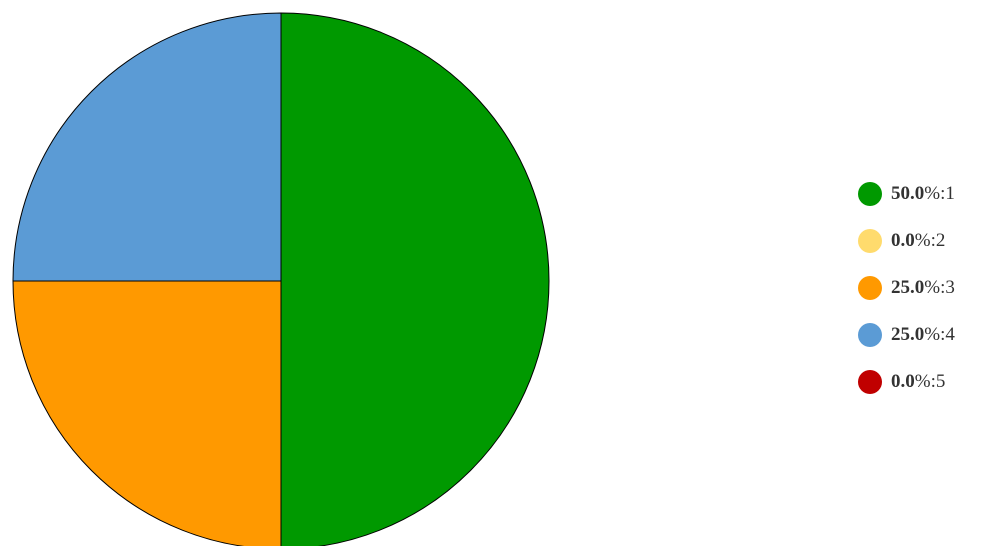  I want to click on legend-percent: 50.0, so click(908, 193).